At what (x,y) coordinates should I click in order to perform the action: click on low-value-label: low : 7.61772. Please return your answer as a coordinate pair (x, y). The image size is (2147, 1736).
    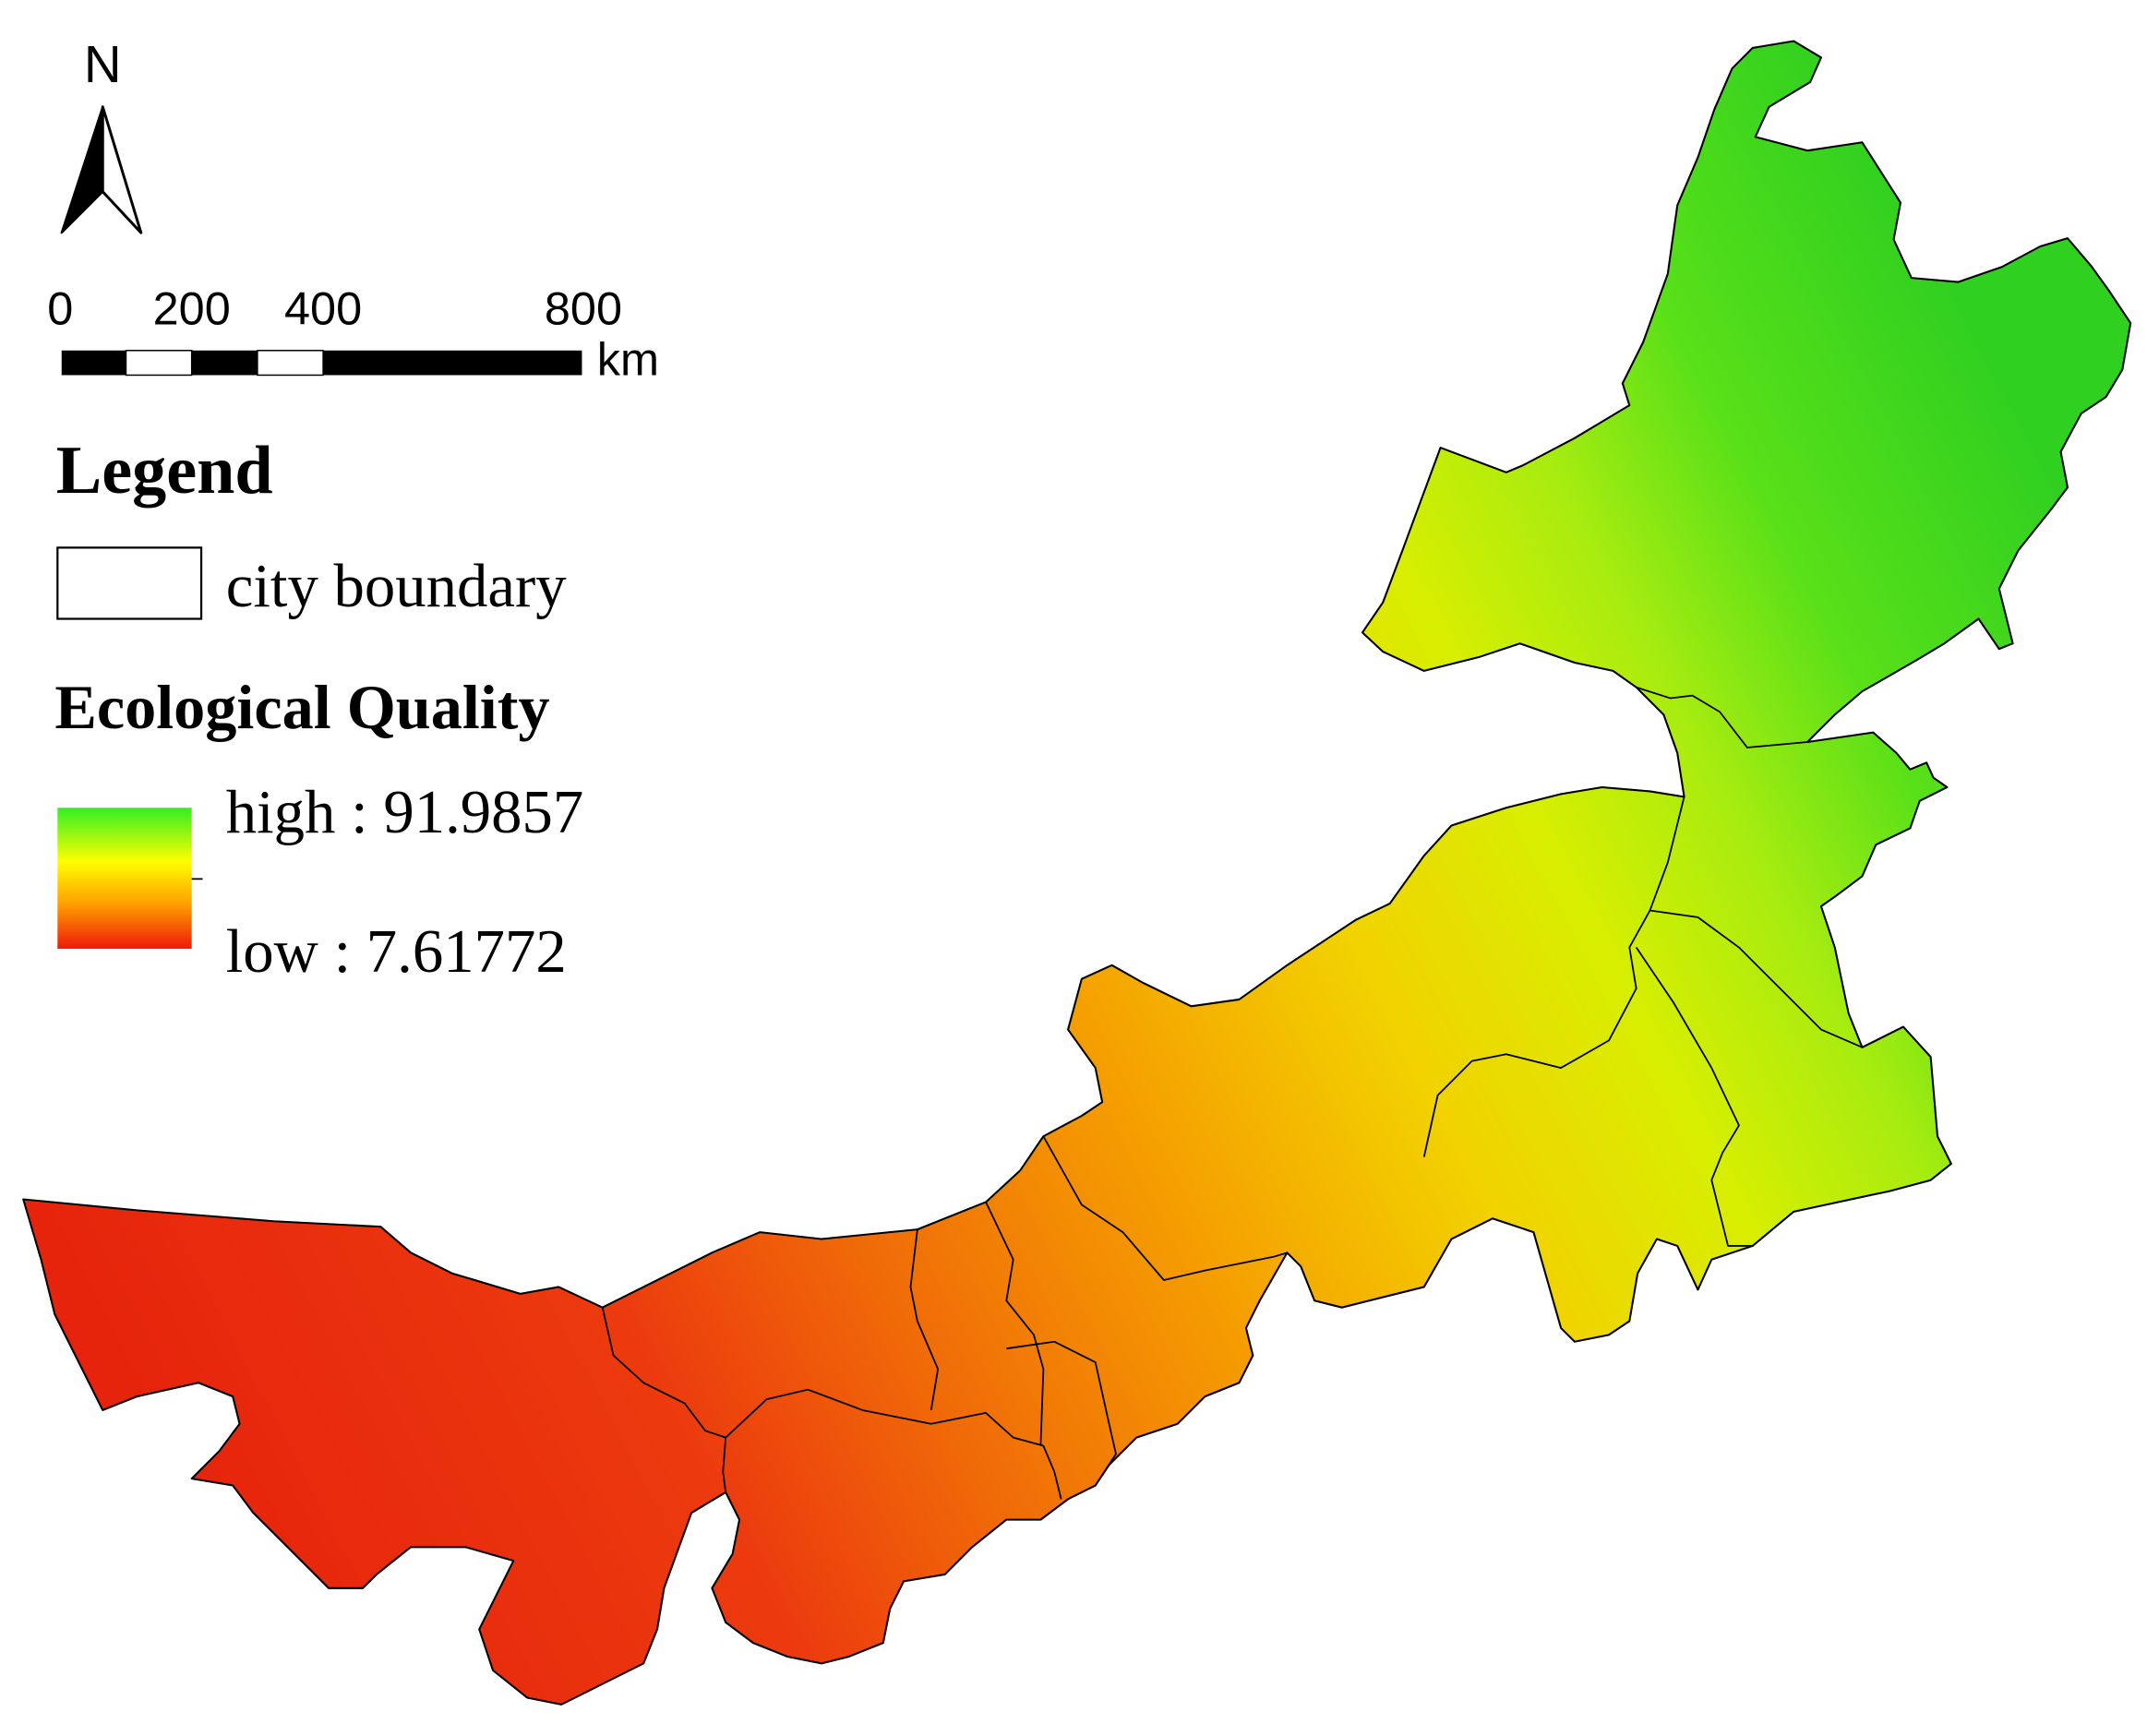
    Looking at the image, I should click on (396, 952).